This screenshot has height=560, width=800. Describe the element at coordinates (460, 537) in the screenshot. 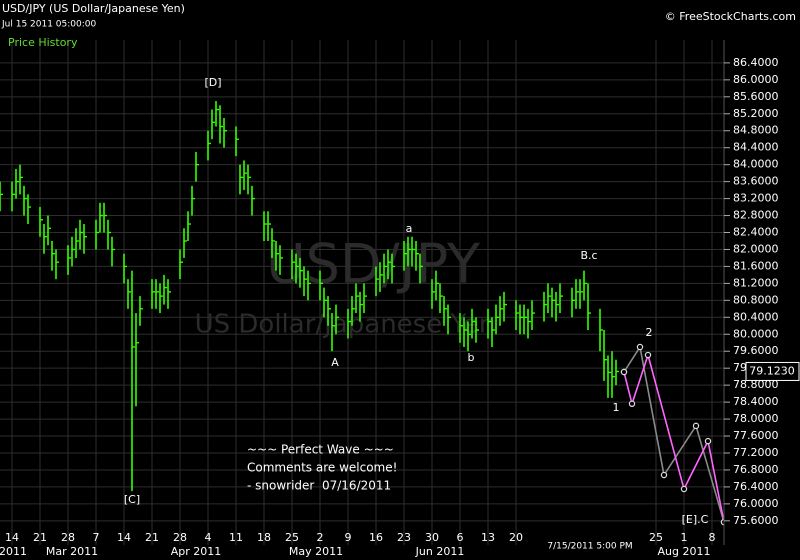

I see `x-tick-label: 6` at that location.